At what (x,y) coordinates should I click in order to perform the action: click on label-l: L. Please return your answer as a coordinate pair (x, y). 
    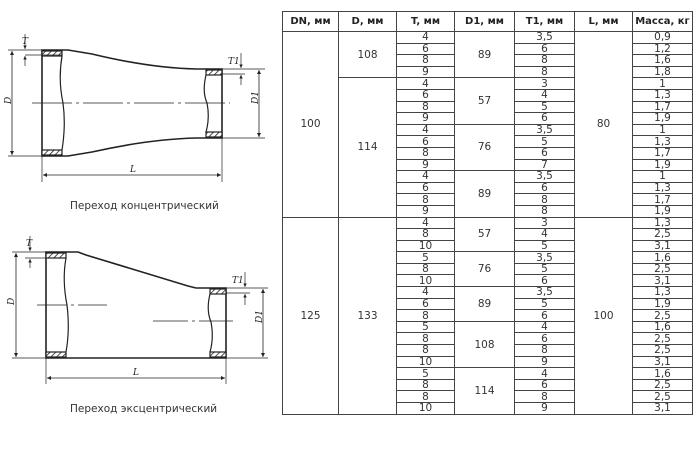
    Looking at the image, I should click on (135, 373).